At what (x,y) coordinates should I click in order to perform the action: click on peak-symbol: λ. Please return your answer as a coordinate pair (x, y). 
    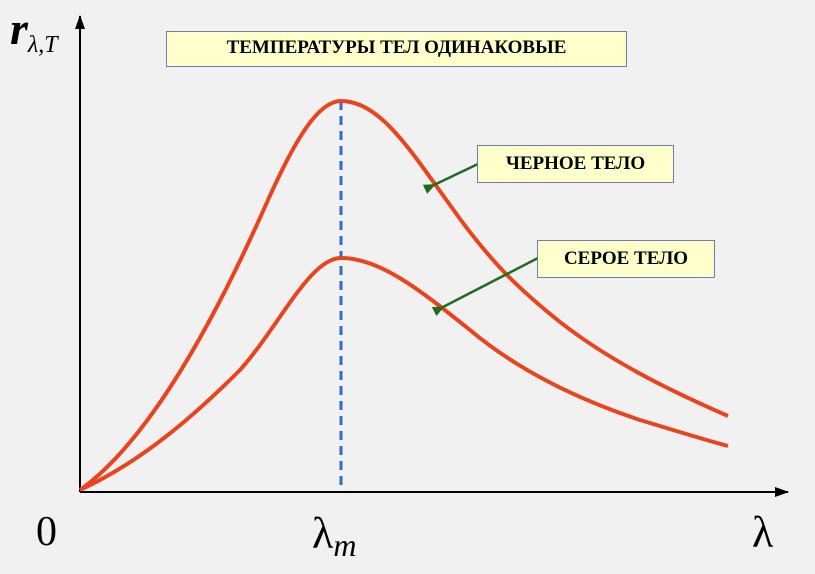
    Looking at the image, I should click on (323, 533).